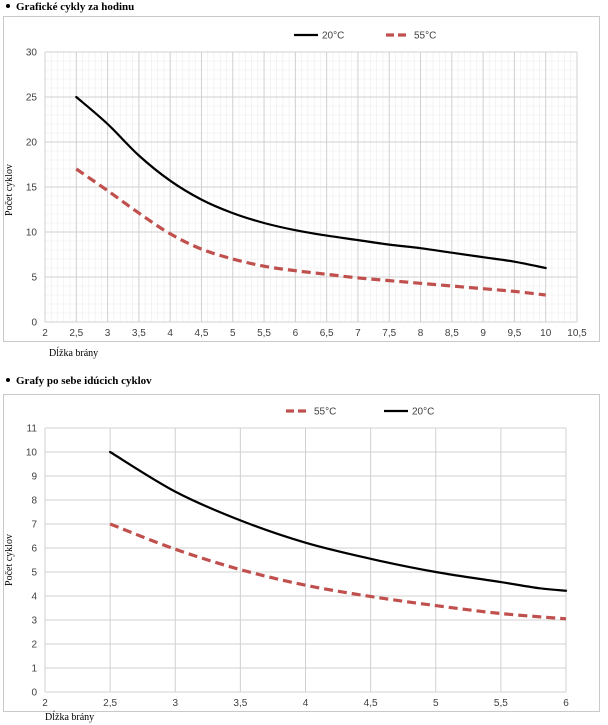 Image resolution: width=608 pixels, height=725 pixels. I want to click on x-tick-label: 9,5, so click(514, 333).